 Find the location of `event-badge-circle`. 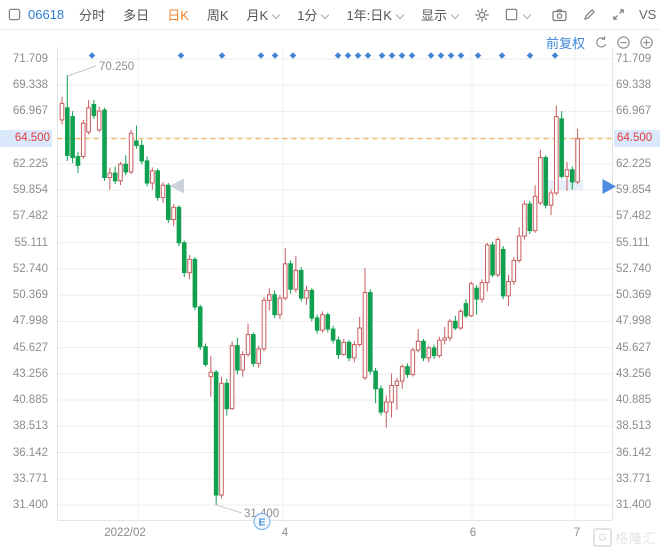

event-badge-circle is located at coordinates (262, 521).